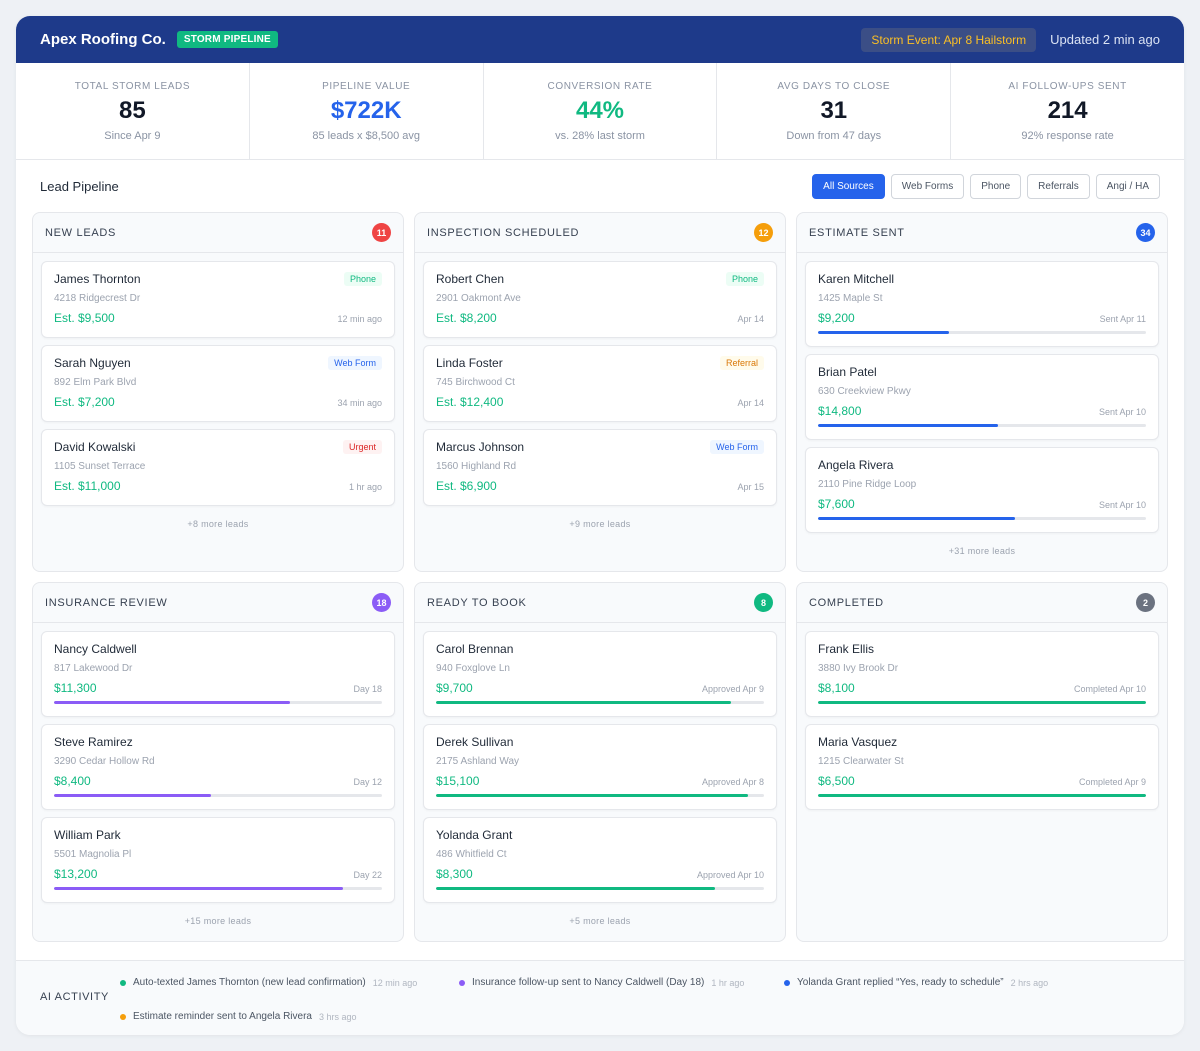 The width and height of the screenshot is (1200, 1051). Describe the element at coordinates (1058, 186) in the screenshot. I see `filter-referrals: Referrals` at that location.